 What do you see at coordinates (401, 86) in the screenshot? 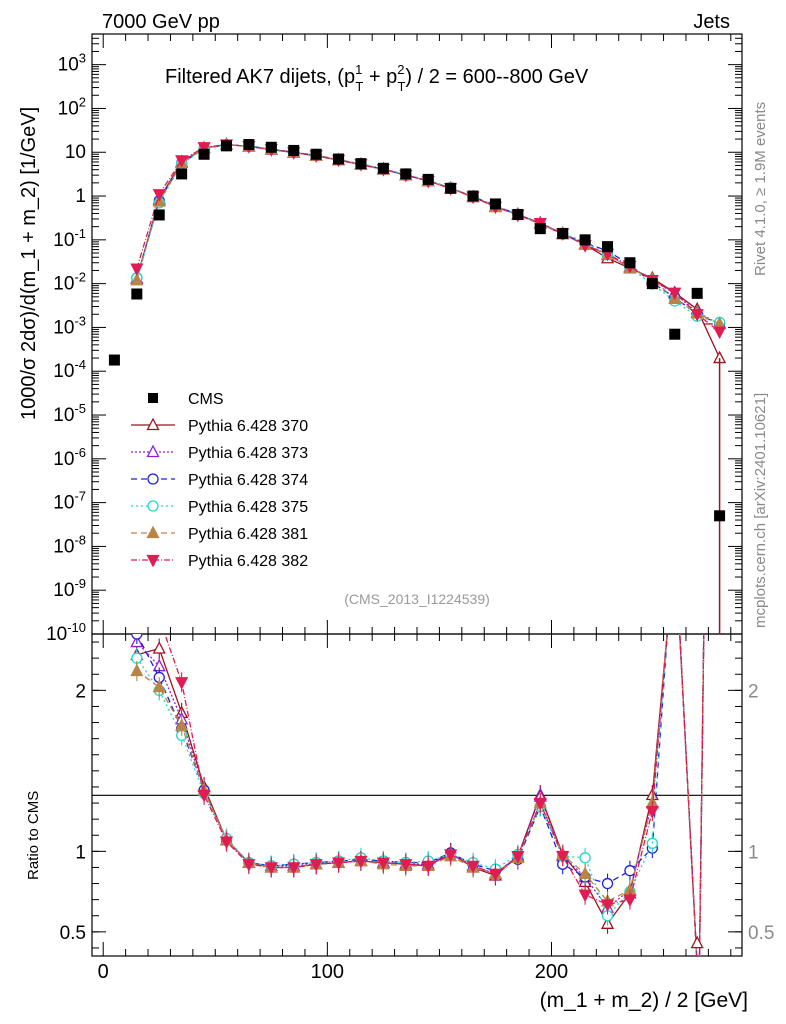
I see `title-sub-2: T` at bounding box center [401, 86].